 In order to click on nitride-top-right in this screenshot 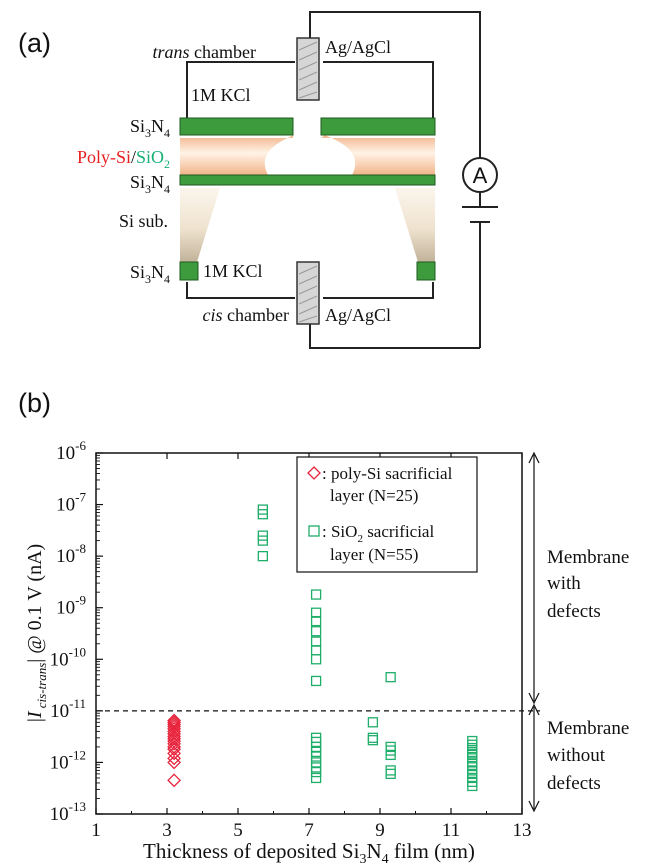, I will do `click(378, 126)`.